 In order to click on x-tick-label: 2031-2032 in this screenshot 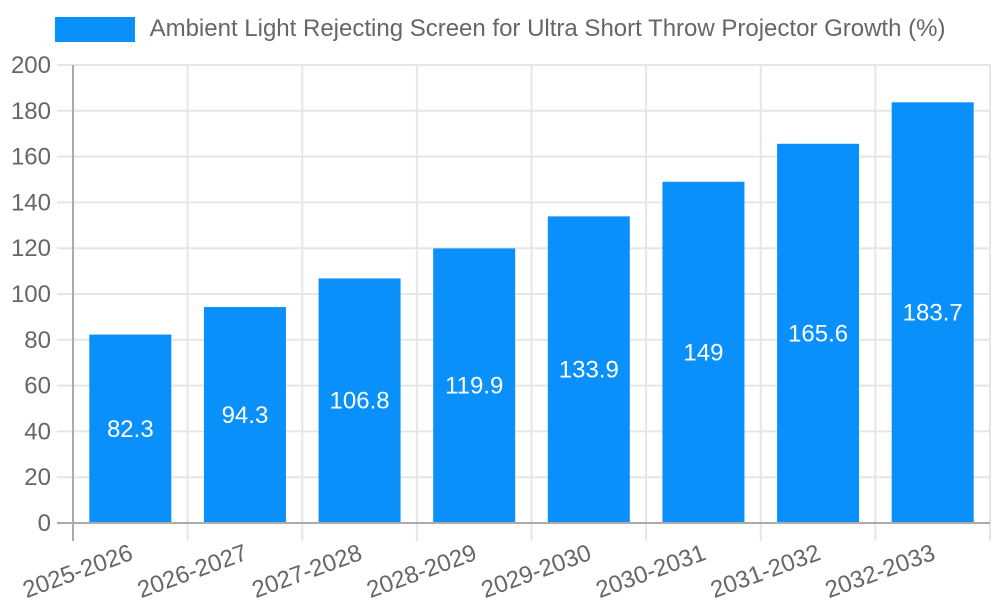, I will do `click(765, 569)`.